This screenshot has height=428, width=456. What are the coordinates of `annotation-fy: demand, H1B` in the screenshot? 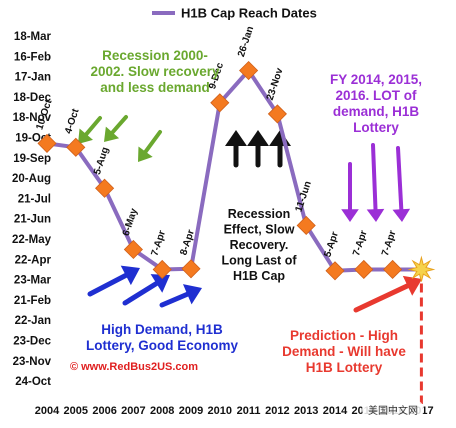 It's located at (376, 111).